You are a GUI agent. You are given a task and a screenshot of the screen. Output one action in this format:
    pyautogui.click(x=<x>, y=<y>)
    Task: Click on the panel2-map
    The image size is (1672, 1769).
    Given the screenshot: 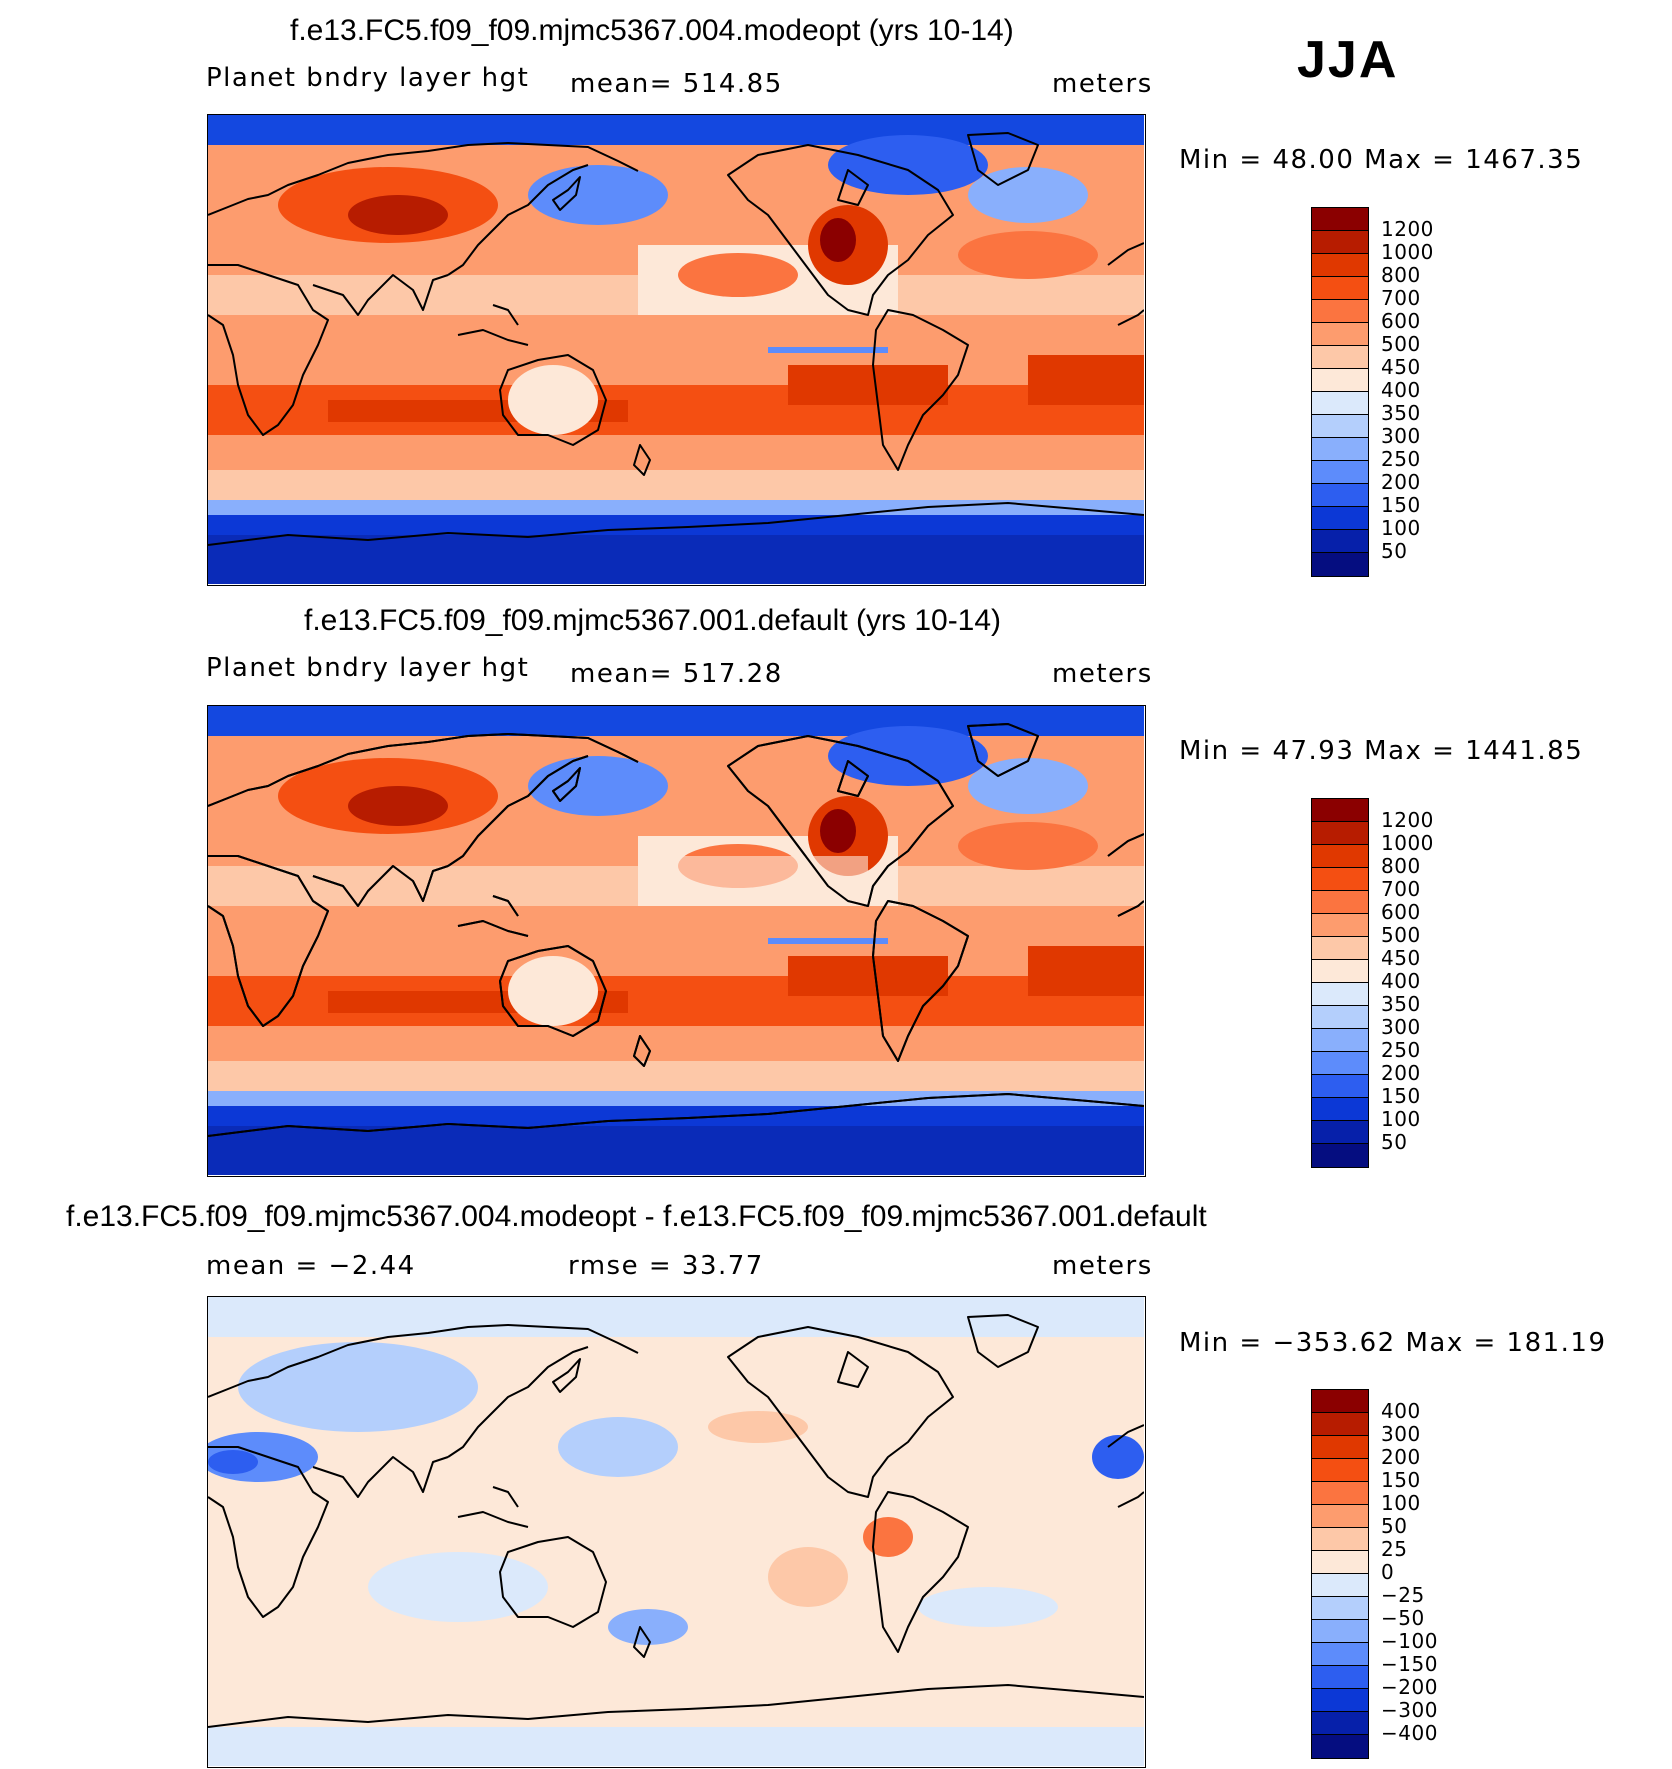 What is the action you would take?
    pyautogui.click(x=676, y=941)
    